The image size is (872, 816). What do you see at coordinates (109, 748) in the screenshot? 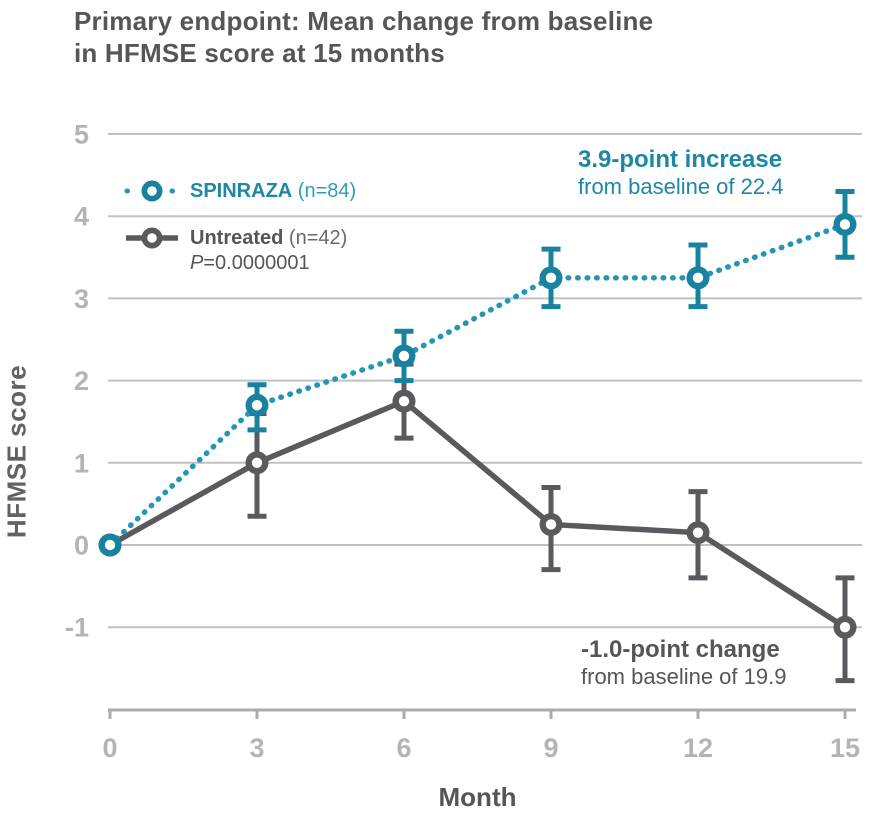
I see `x-tick-label-0: 0` at bounding box center [109, 748].